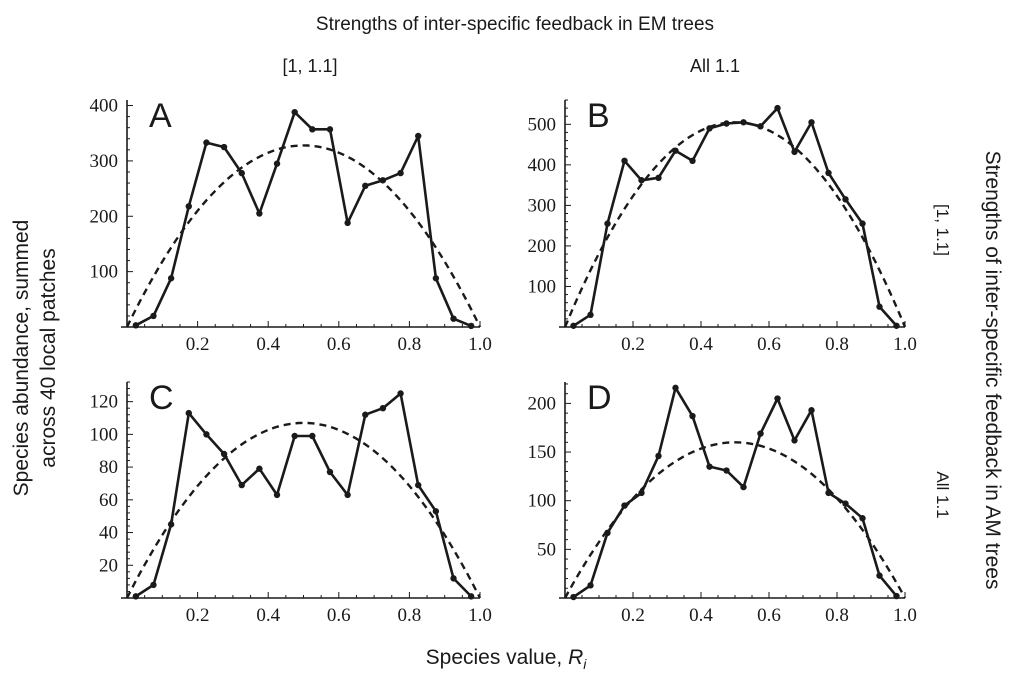  Describe the element at coordinates (309, 66) in the screenshot. I see `column-label-left: [1, 1.1]` at that location.